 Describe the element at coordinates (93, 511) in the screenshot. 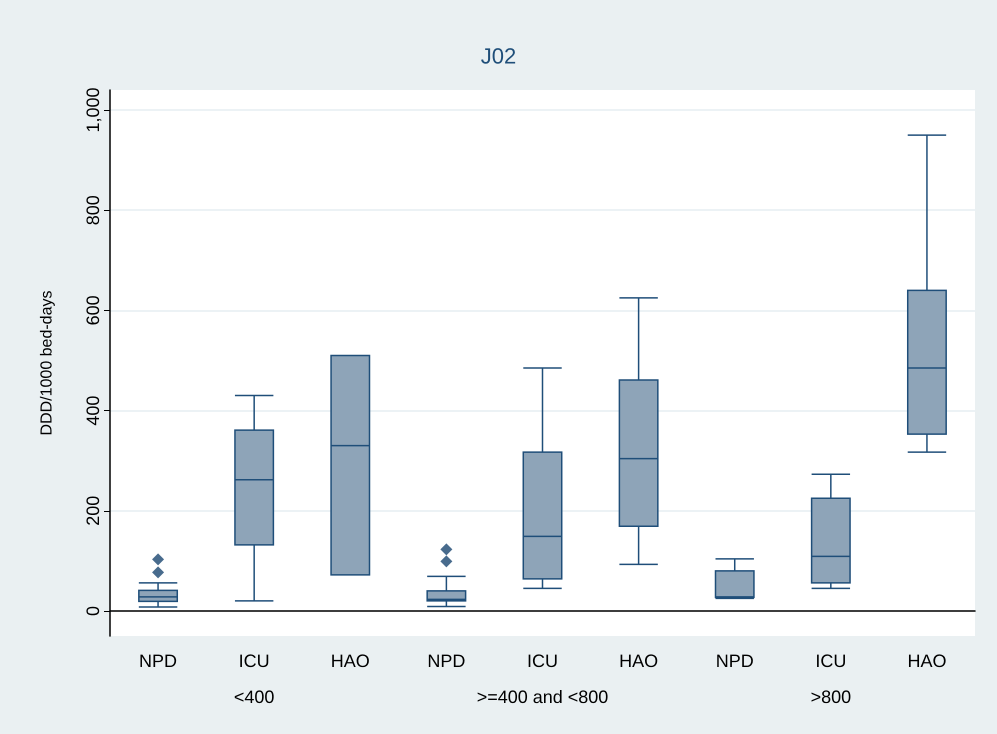

I see `y-tick-label: 200` at that location.